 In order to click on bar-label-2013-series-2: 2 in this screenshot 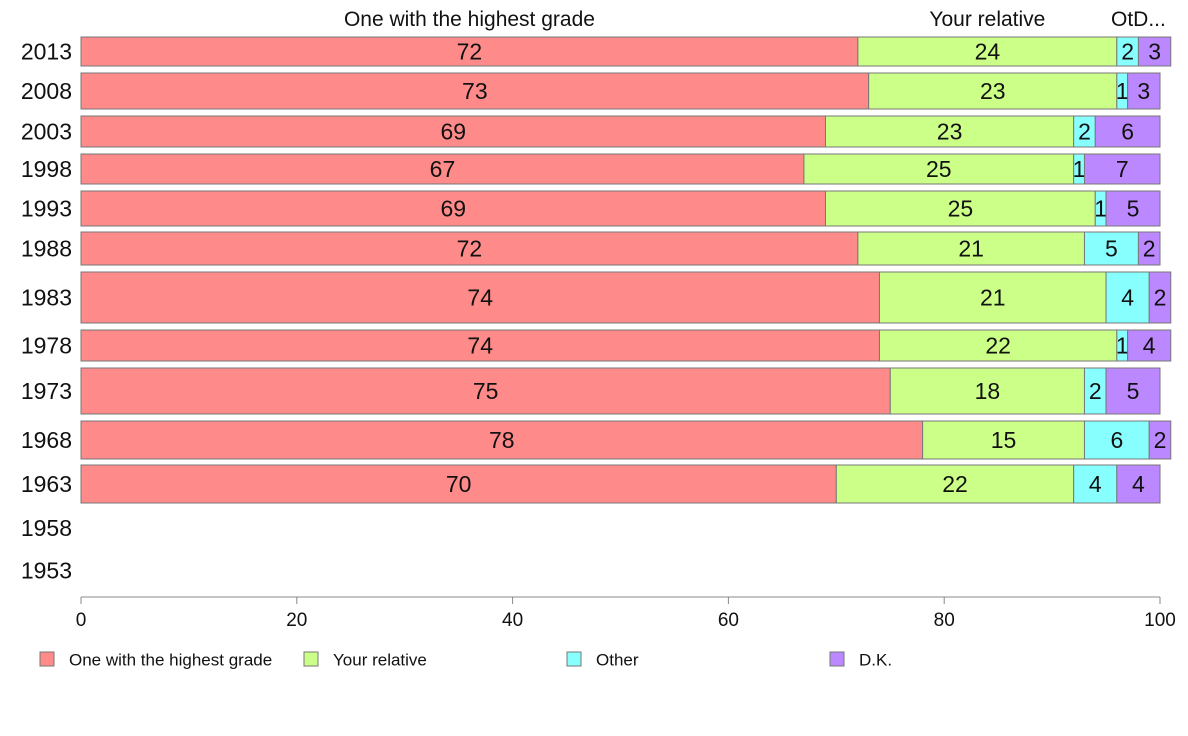, I will do `click(1127, 52)`.